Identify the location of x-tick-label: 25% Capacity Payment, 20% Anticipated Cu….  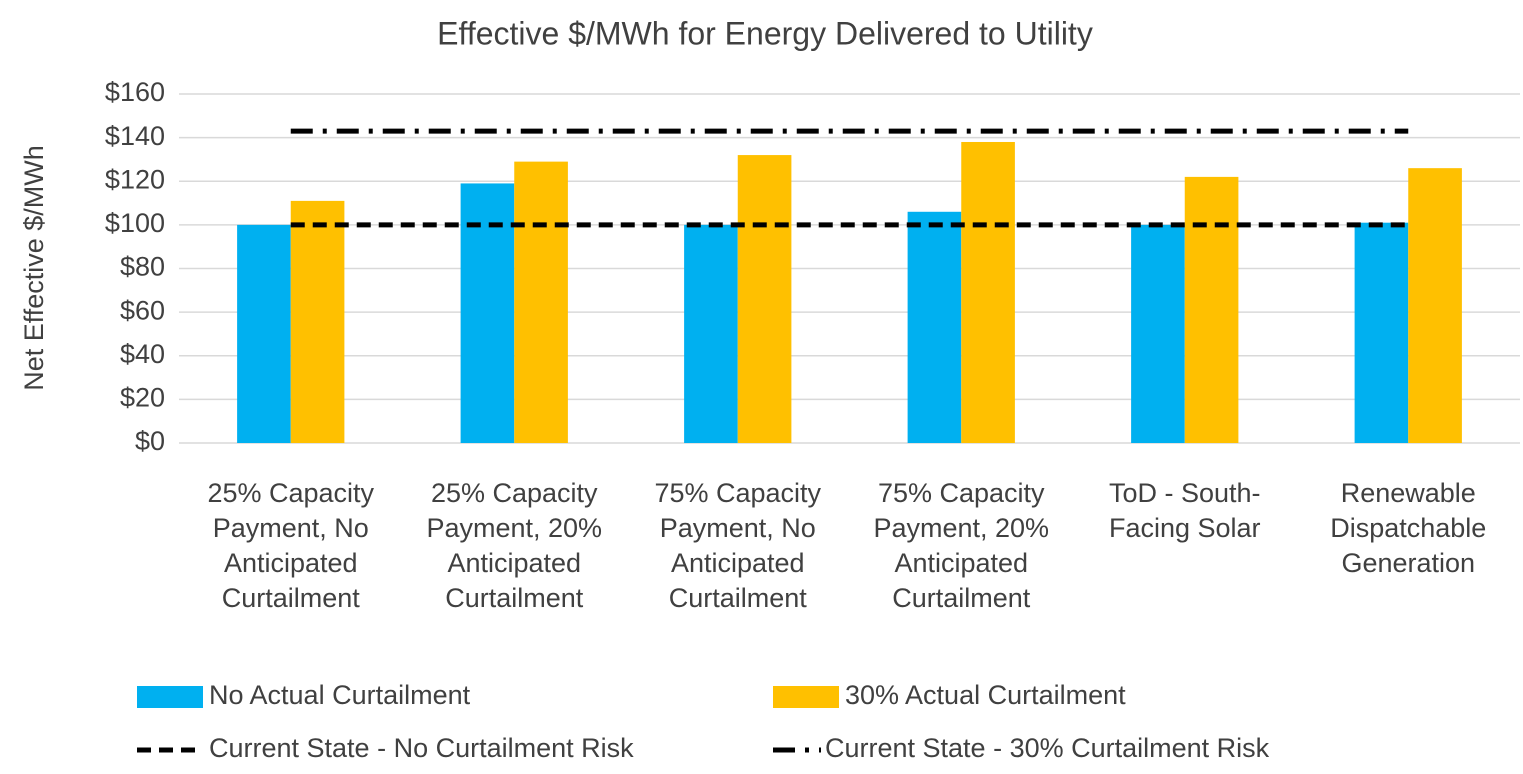
(514, 545).